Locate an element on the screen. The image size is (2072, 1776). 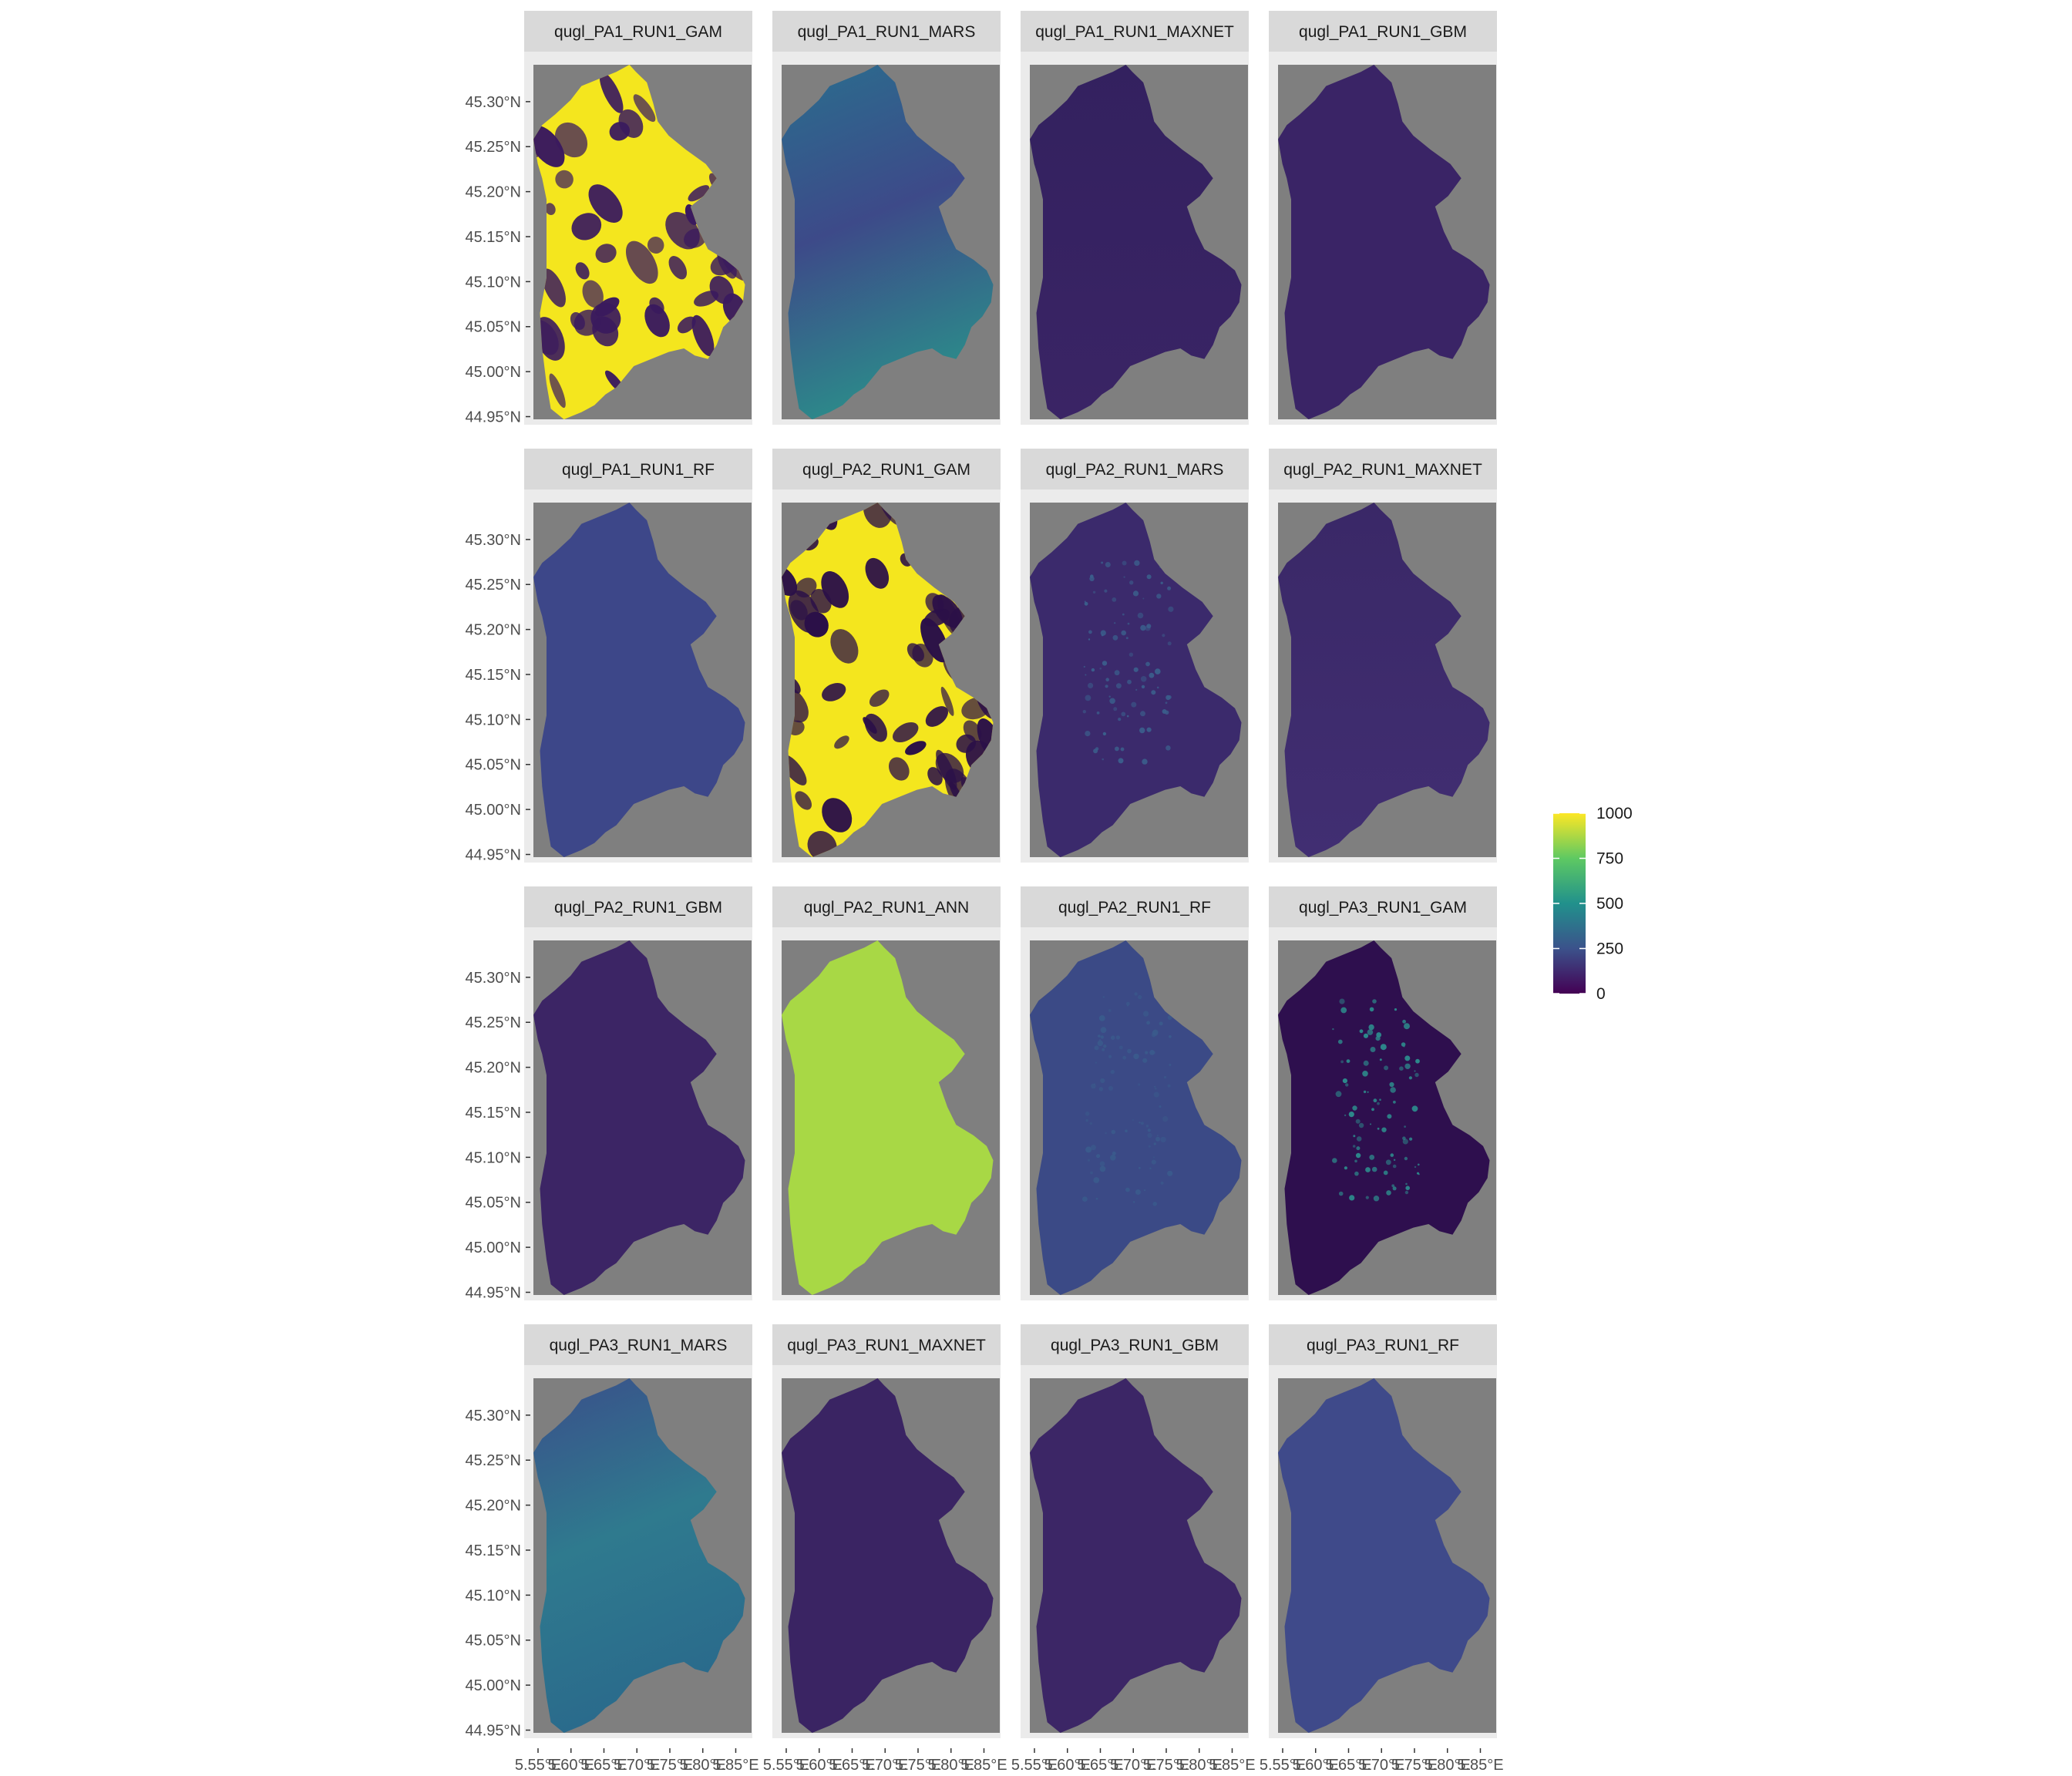
legend-tick-label: 500 is located at coordinates (1609, 904).